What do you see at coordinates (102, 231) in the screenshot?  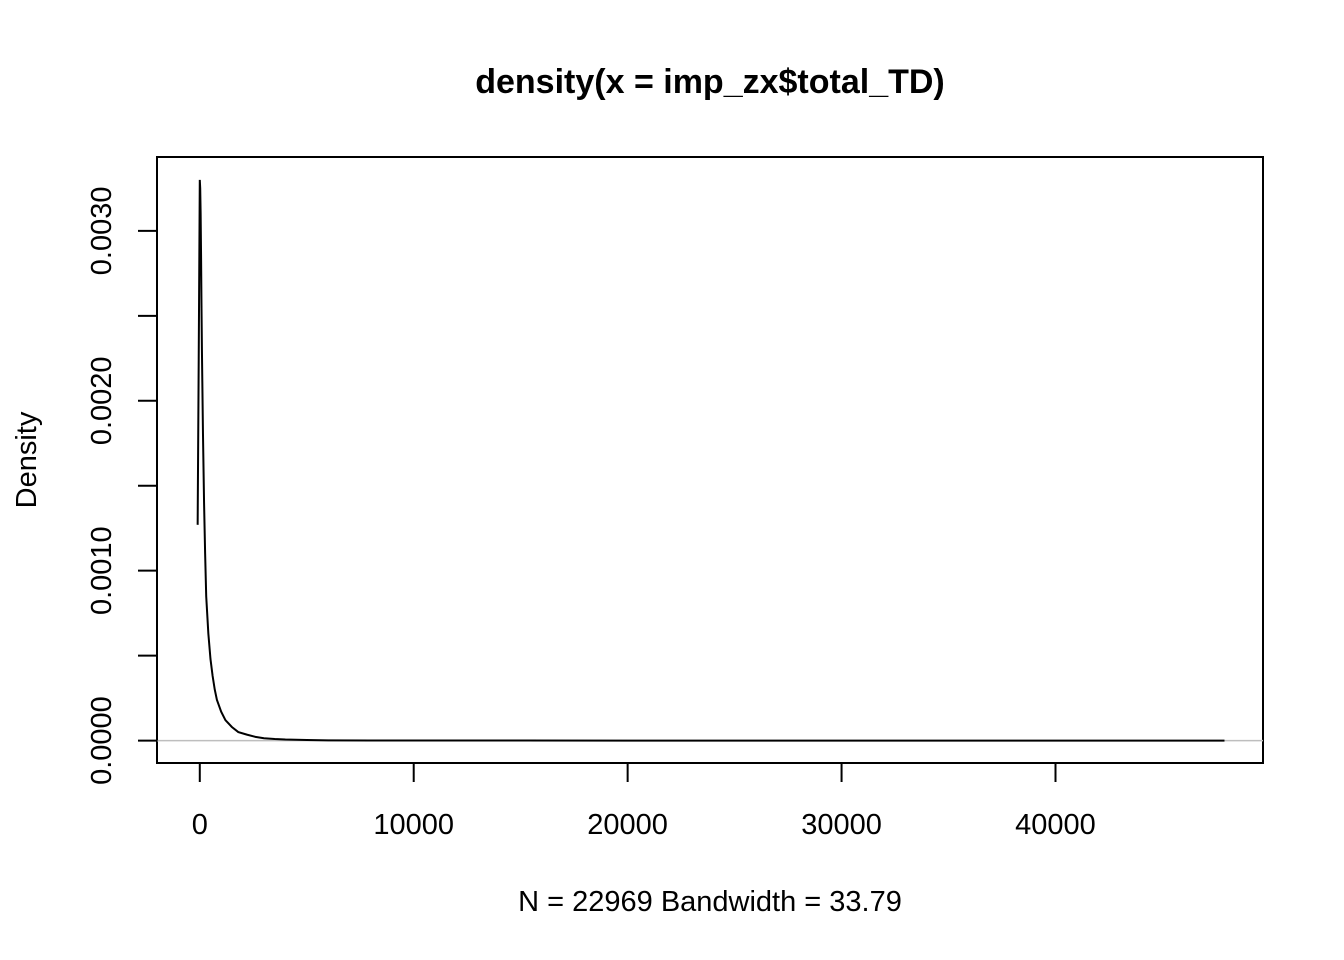 I see `y-tick-label: 0.0030` at bounding box center [102, 231].